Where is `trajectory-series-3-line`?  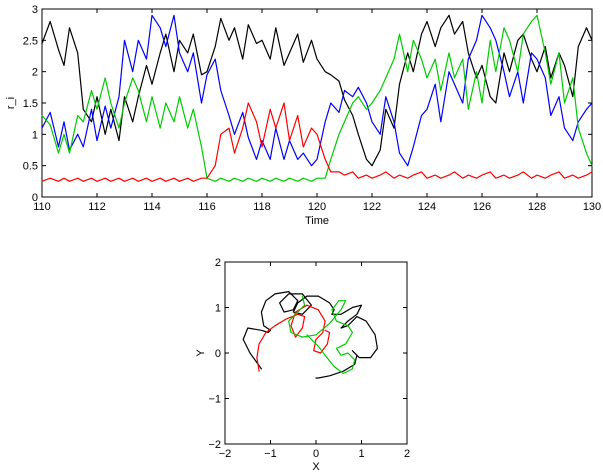 trajectory-series-3-line is located at coordinates (322, 335).